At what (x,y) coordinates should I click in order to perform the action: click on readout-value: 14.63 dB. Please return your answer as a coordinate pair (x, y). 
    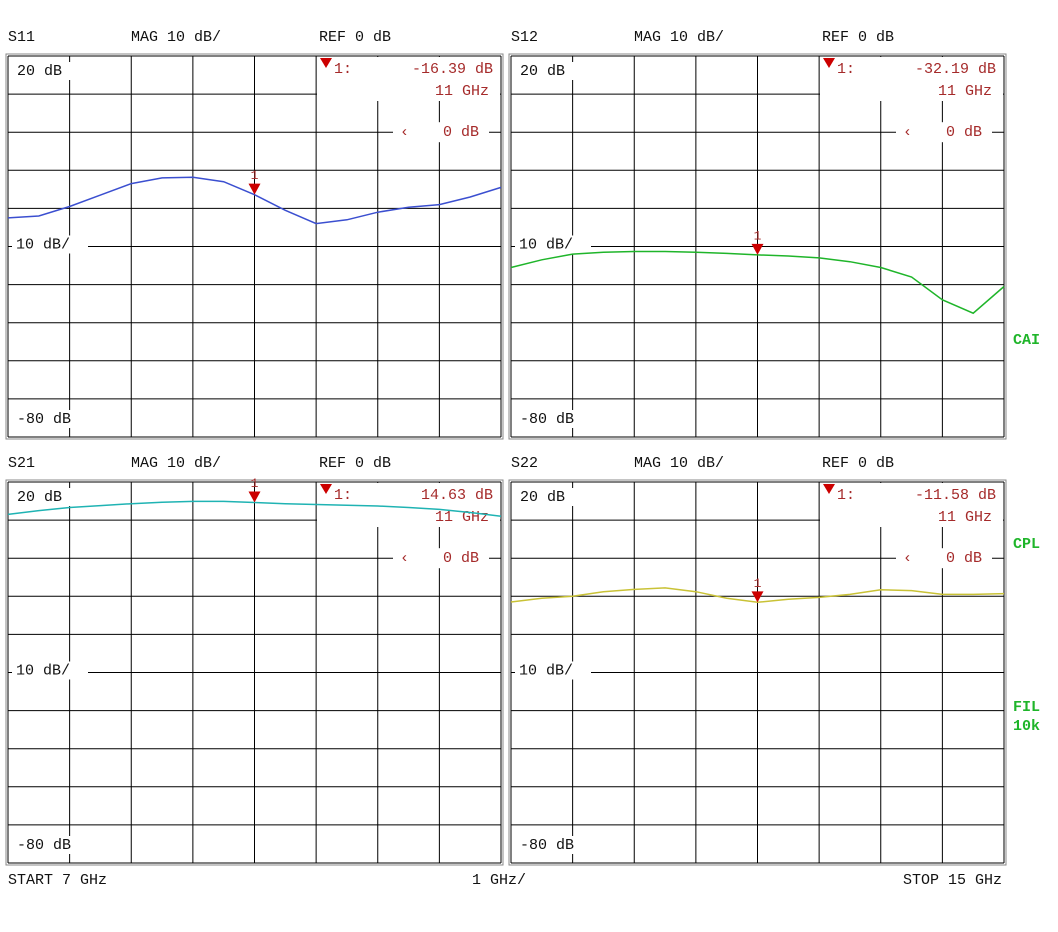
    Looking at the image, I should click on (457, 495).